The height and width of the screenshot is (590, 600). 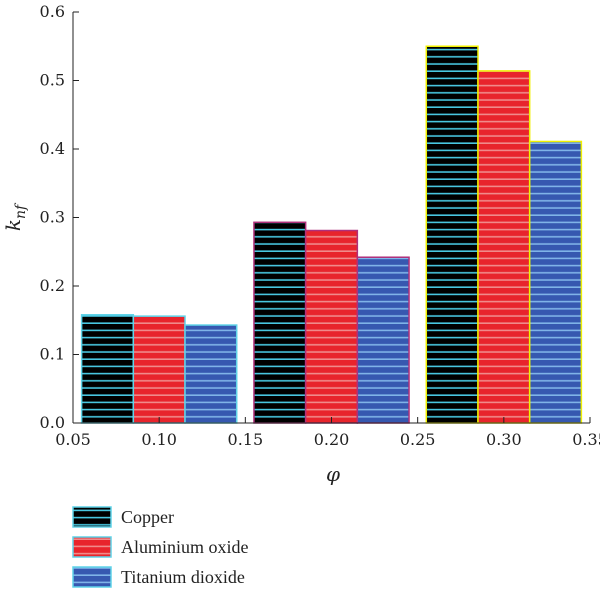 What do you see at coordinates (183, 577) in the screenshot?
I see `legend-label: Titanium dioxide` at bounding box center [183, 577].